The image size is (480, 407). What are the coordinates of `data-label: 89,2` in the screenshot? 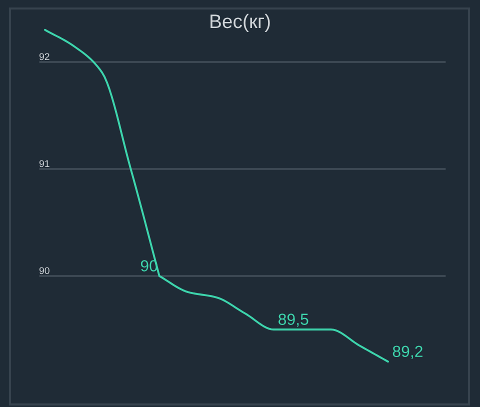 It's located at (407, 352).